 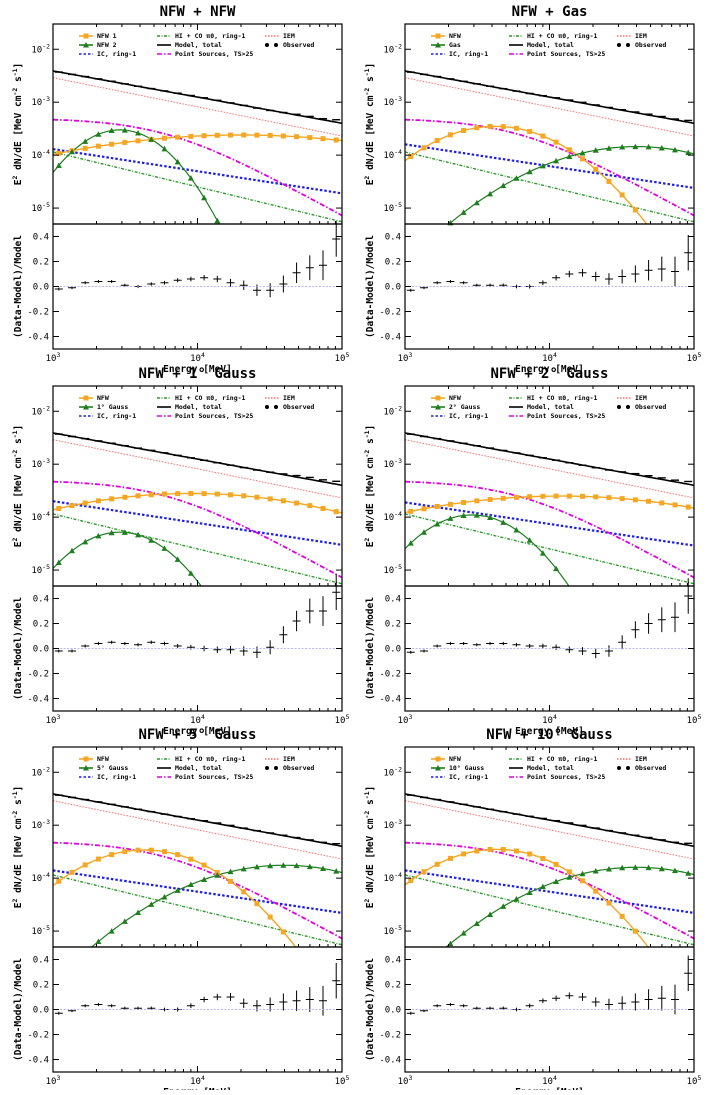 I want to click on legend-label: NFW 1, so click(x=107, y=36).